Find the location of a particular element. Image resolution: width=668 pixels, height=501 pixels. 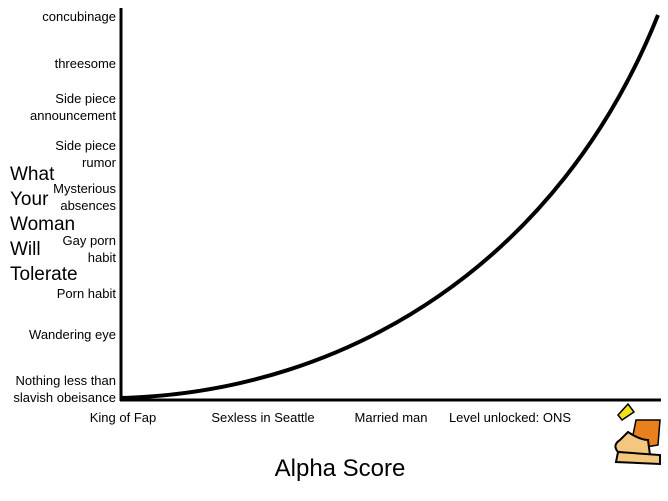

y-tick-label: Nothing less than slavish obeisance is located at coordinates (64, 389).